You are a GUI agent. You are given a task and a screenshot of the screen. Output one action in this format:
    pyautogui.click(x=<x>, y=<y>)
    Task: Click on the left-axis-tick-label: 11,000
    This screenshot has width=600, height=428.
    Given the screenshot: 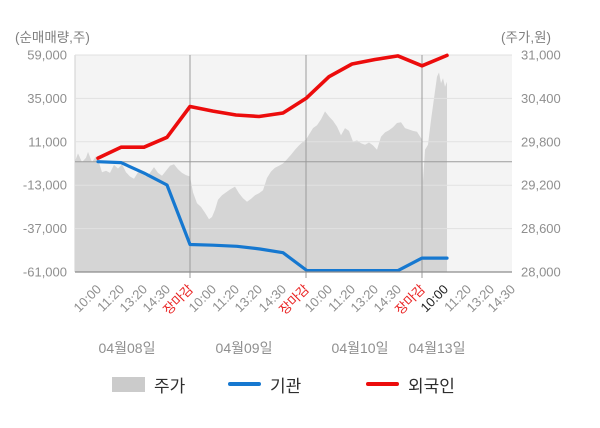 What is the action you would take?
    pyautogui.click(x=47, y=141)
    